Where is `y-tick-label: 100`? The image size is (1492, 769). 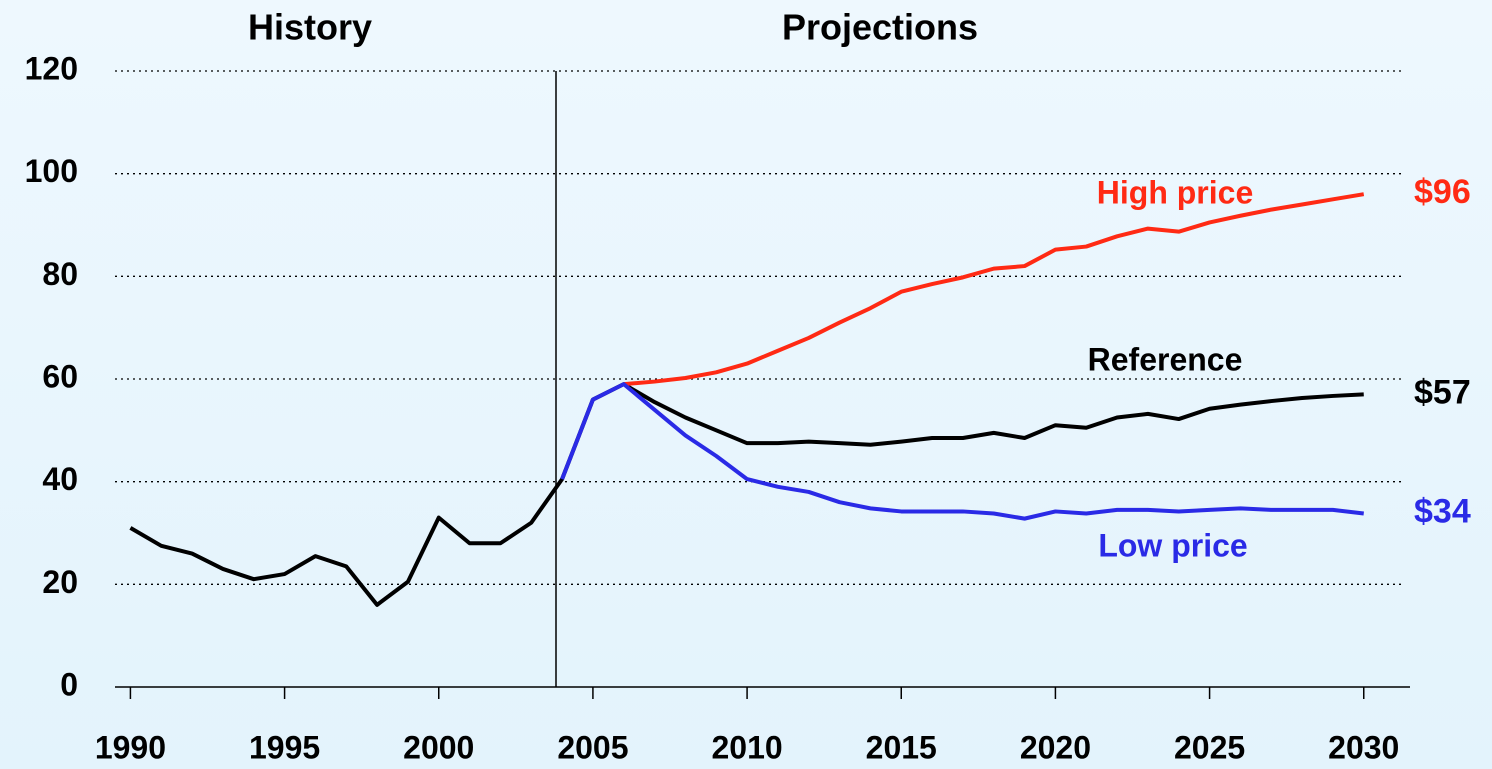
y-tick-label: 100 is located at coordinates (51, 171).